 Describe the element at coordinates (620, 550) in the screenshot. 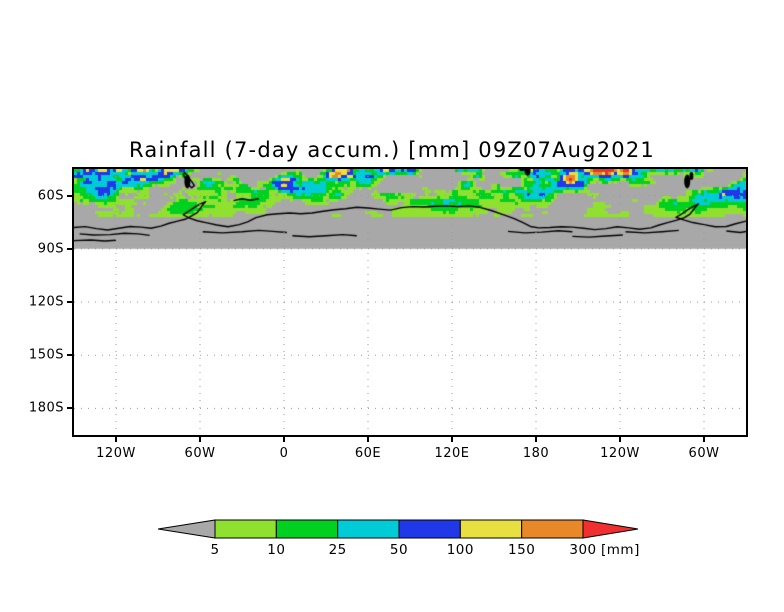

I see `colorbar-unit-label: [mm]` at that location.